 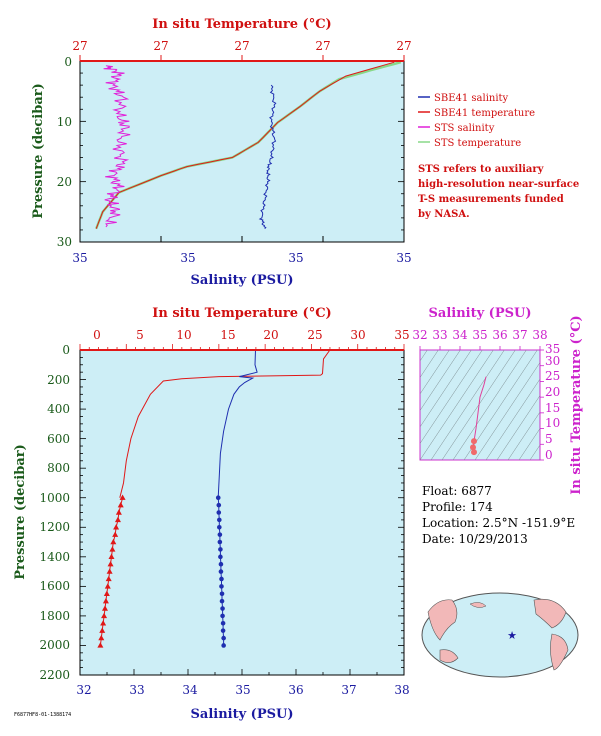 What do you see at coordinates (552, 408) in the screenshot?
I see `ts-right-tick: 15` at bounding box center [552, 408].